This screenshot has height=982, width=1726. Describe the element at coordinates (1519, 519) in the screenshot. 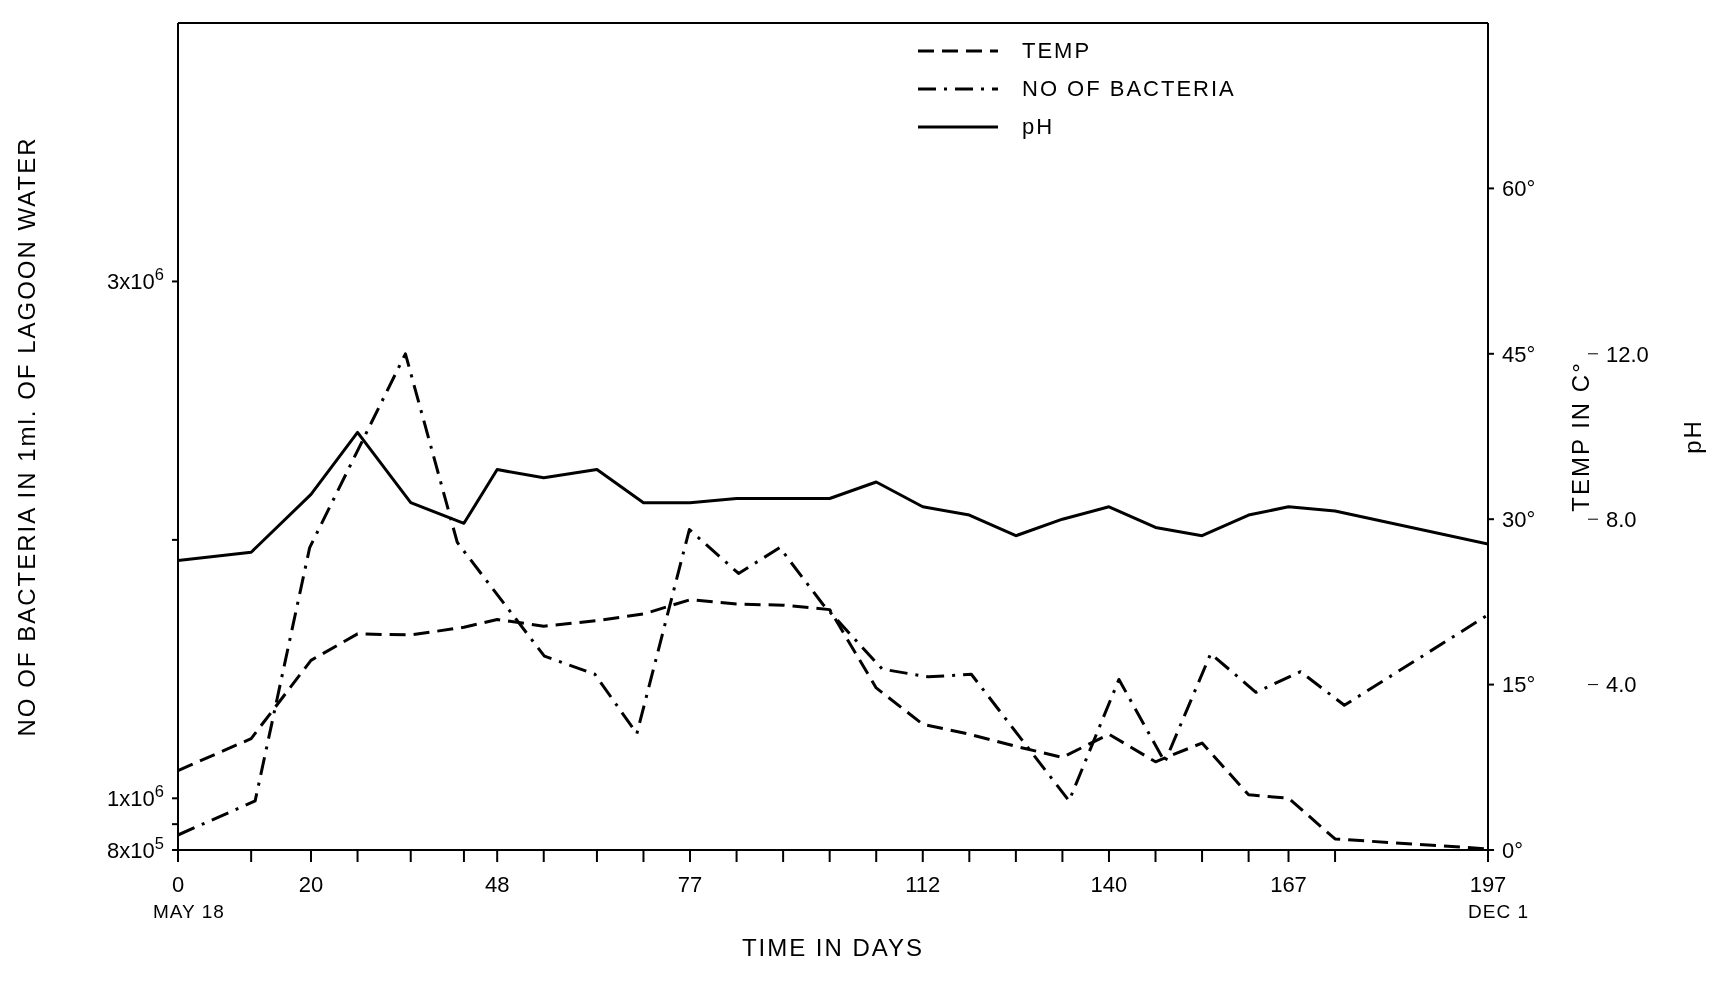

I see `y2-tick-label: 30°` at that location.